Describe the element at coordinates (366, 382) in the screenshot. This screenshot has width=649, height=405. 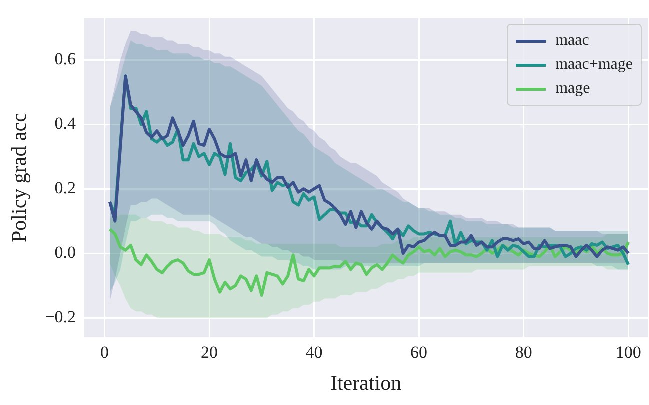
I see `x-axis-title: Iteration` at that location.